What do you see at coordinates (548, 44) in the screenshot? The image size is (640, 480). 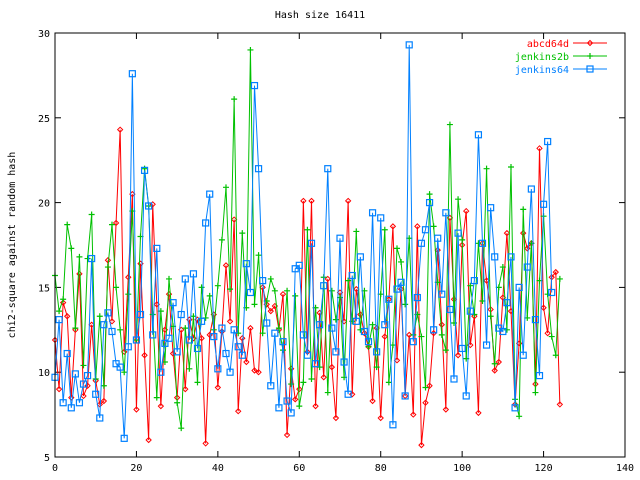 I see `legend-label: abcd64d` at bounding box center [548, 44].